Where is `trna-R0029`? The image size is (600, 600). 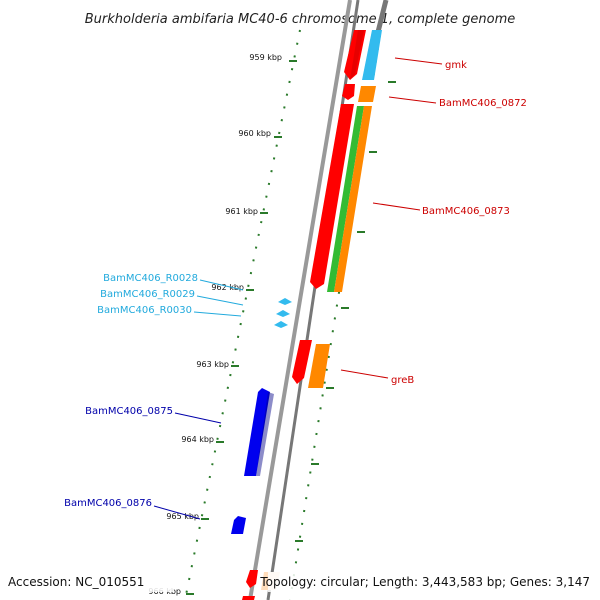
trna-R0029 is located at coordinates (283, 313).